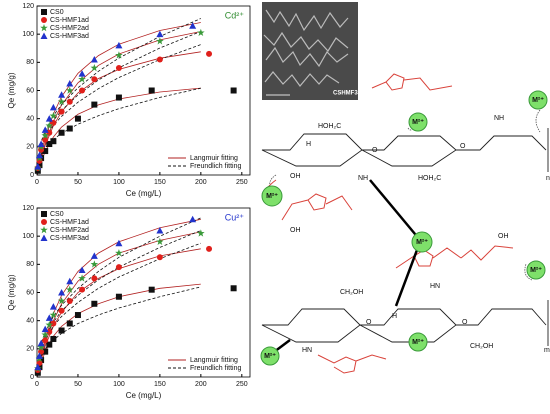 Image resolution: width=550 pixels, height=414 pixels. I want to click on legend-label: Freundlich fitting, so click(215, 166).